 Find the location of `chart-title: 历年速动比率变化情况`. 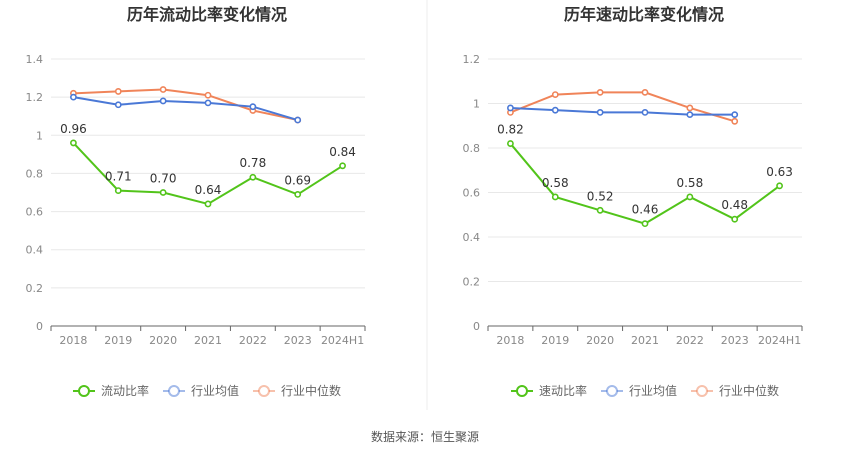

chart-title: 历年速动比率变化情况 is located at coordinates (644, 14).